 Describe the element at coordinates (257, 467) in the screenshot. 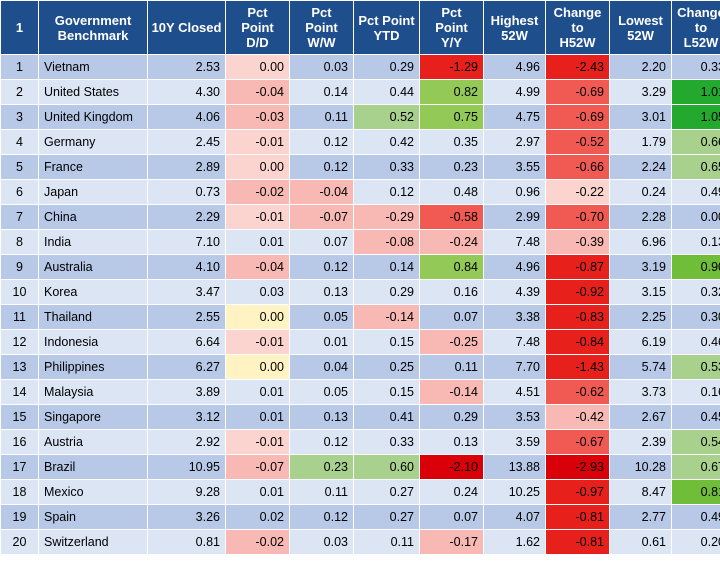

I see `cell-dd: -0.07` at that location.